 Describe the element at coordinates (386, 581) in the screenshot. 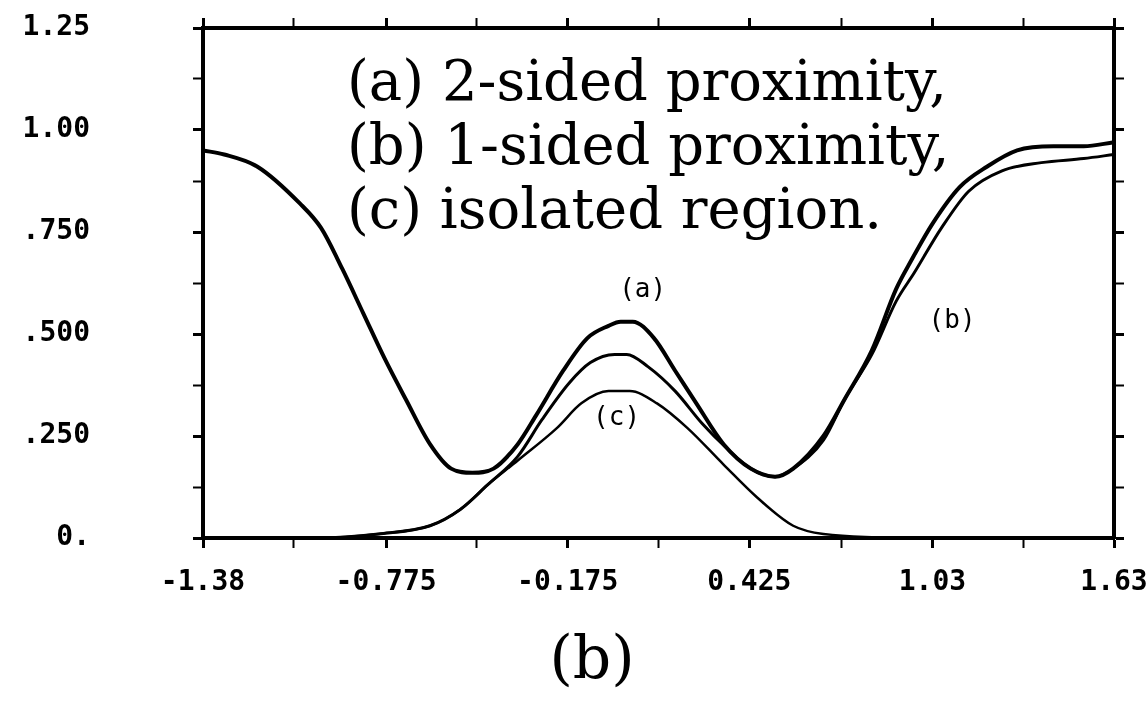

I see `x-tick-label: -0.775` at that location.